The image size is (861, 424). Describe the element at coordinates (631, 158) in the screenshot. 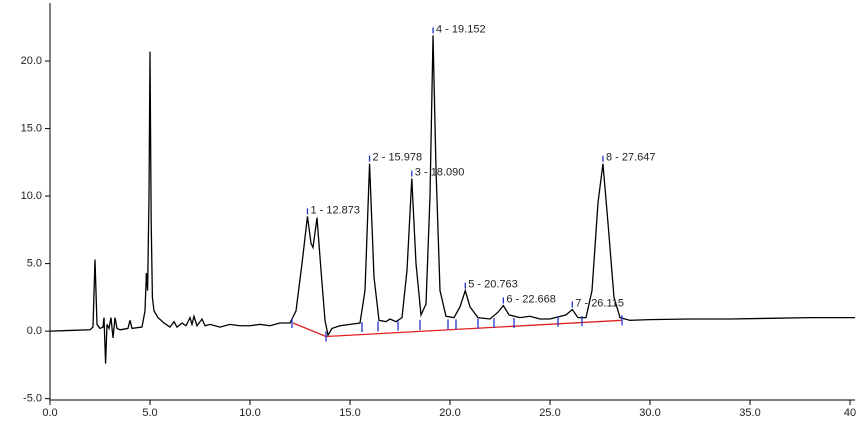

I see `peak-label: 8 - 27.647` at that location.